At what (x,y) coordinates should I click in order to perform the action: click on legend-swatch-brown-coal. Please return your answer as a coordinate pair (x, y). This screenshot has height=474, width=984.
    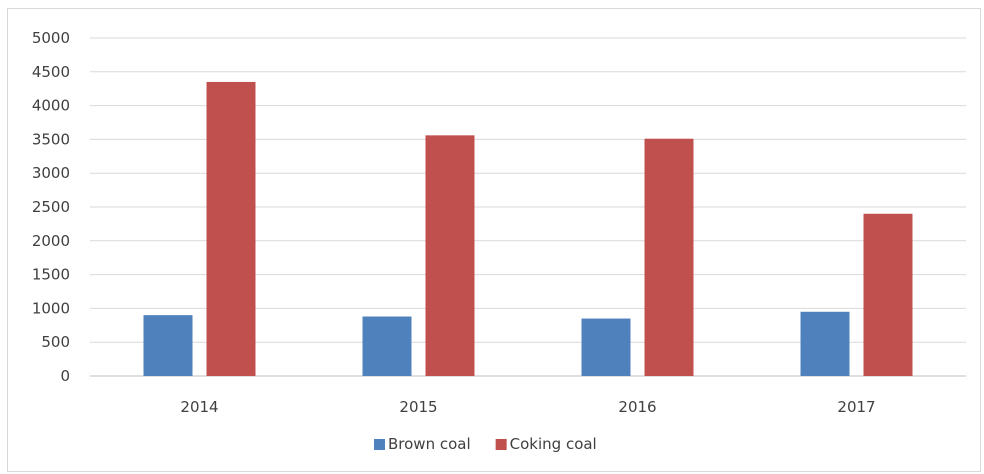
    Looking at the image, I should click on (379, 444).